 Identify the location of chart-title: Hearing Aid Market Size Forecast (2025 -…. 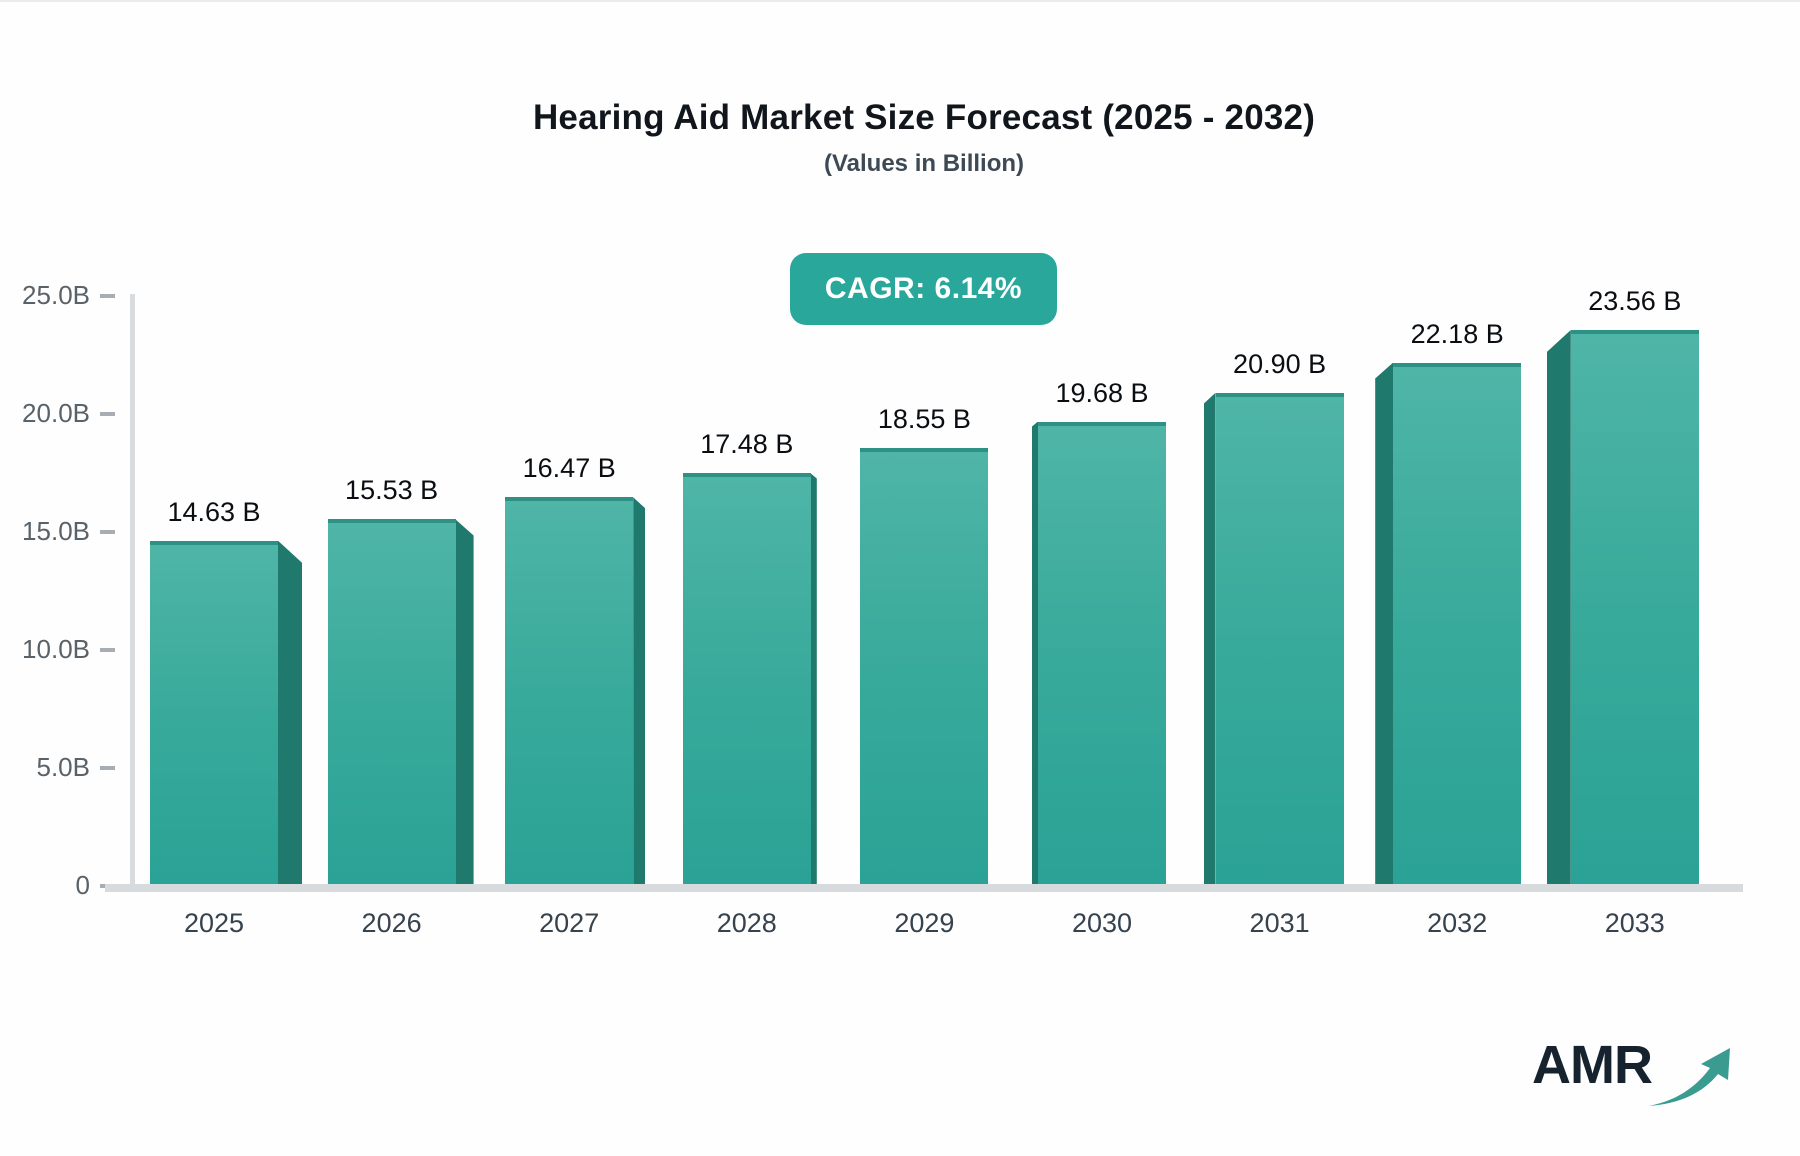
(924, 117).